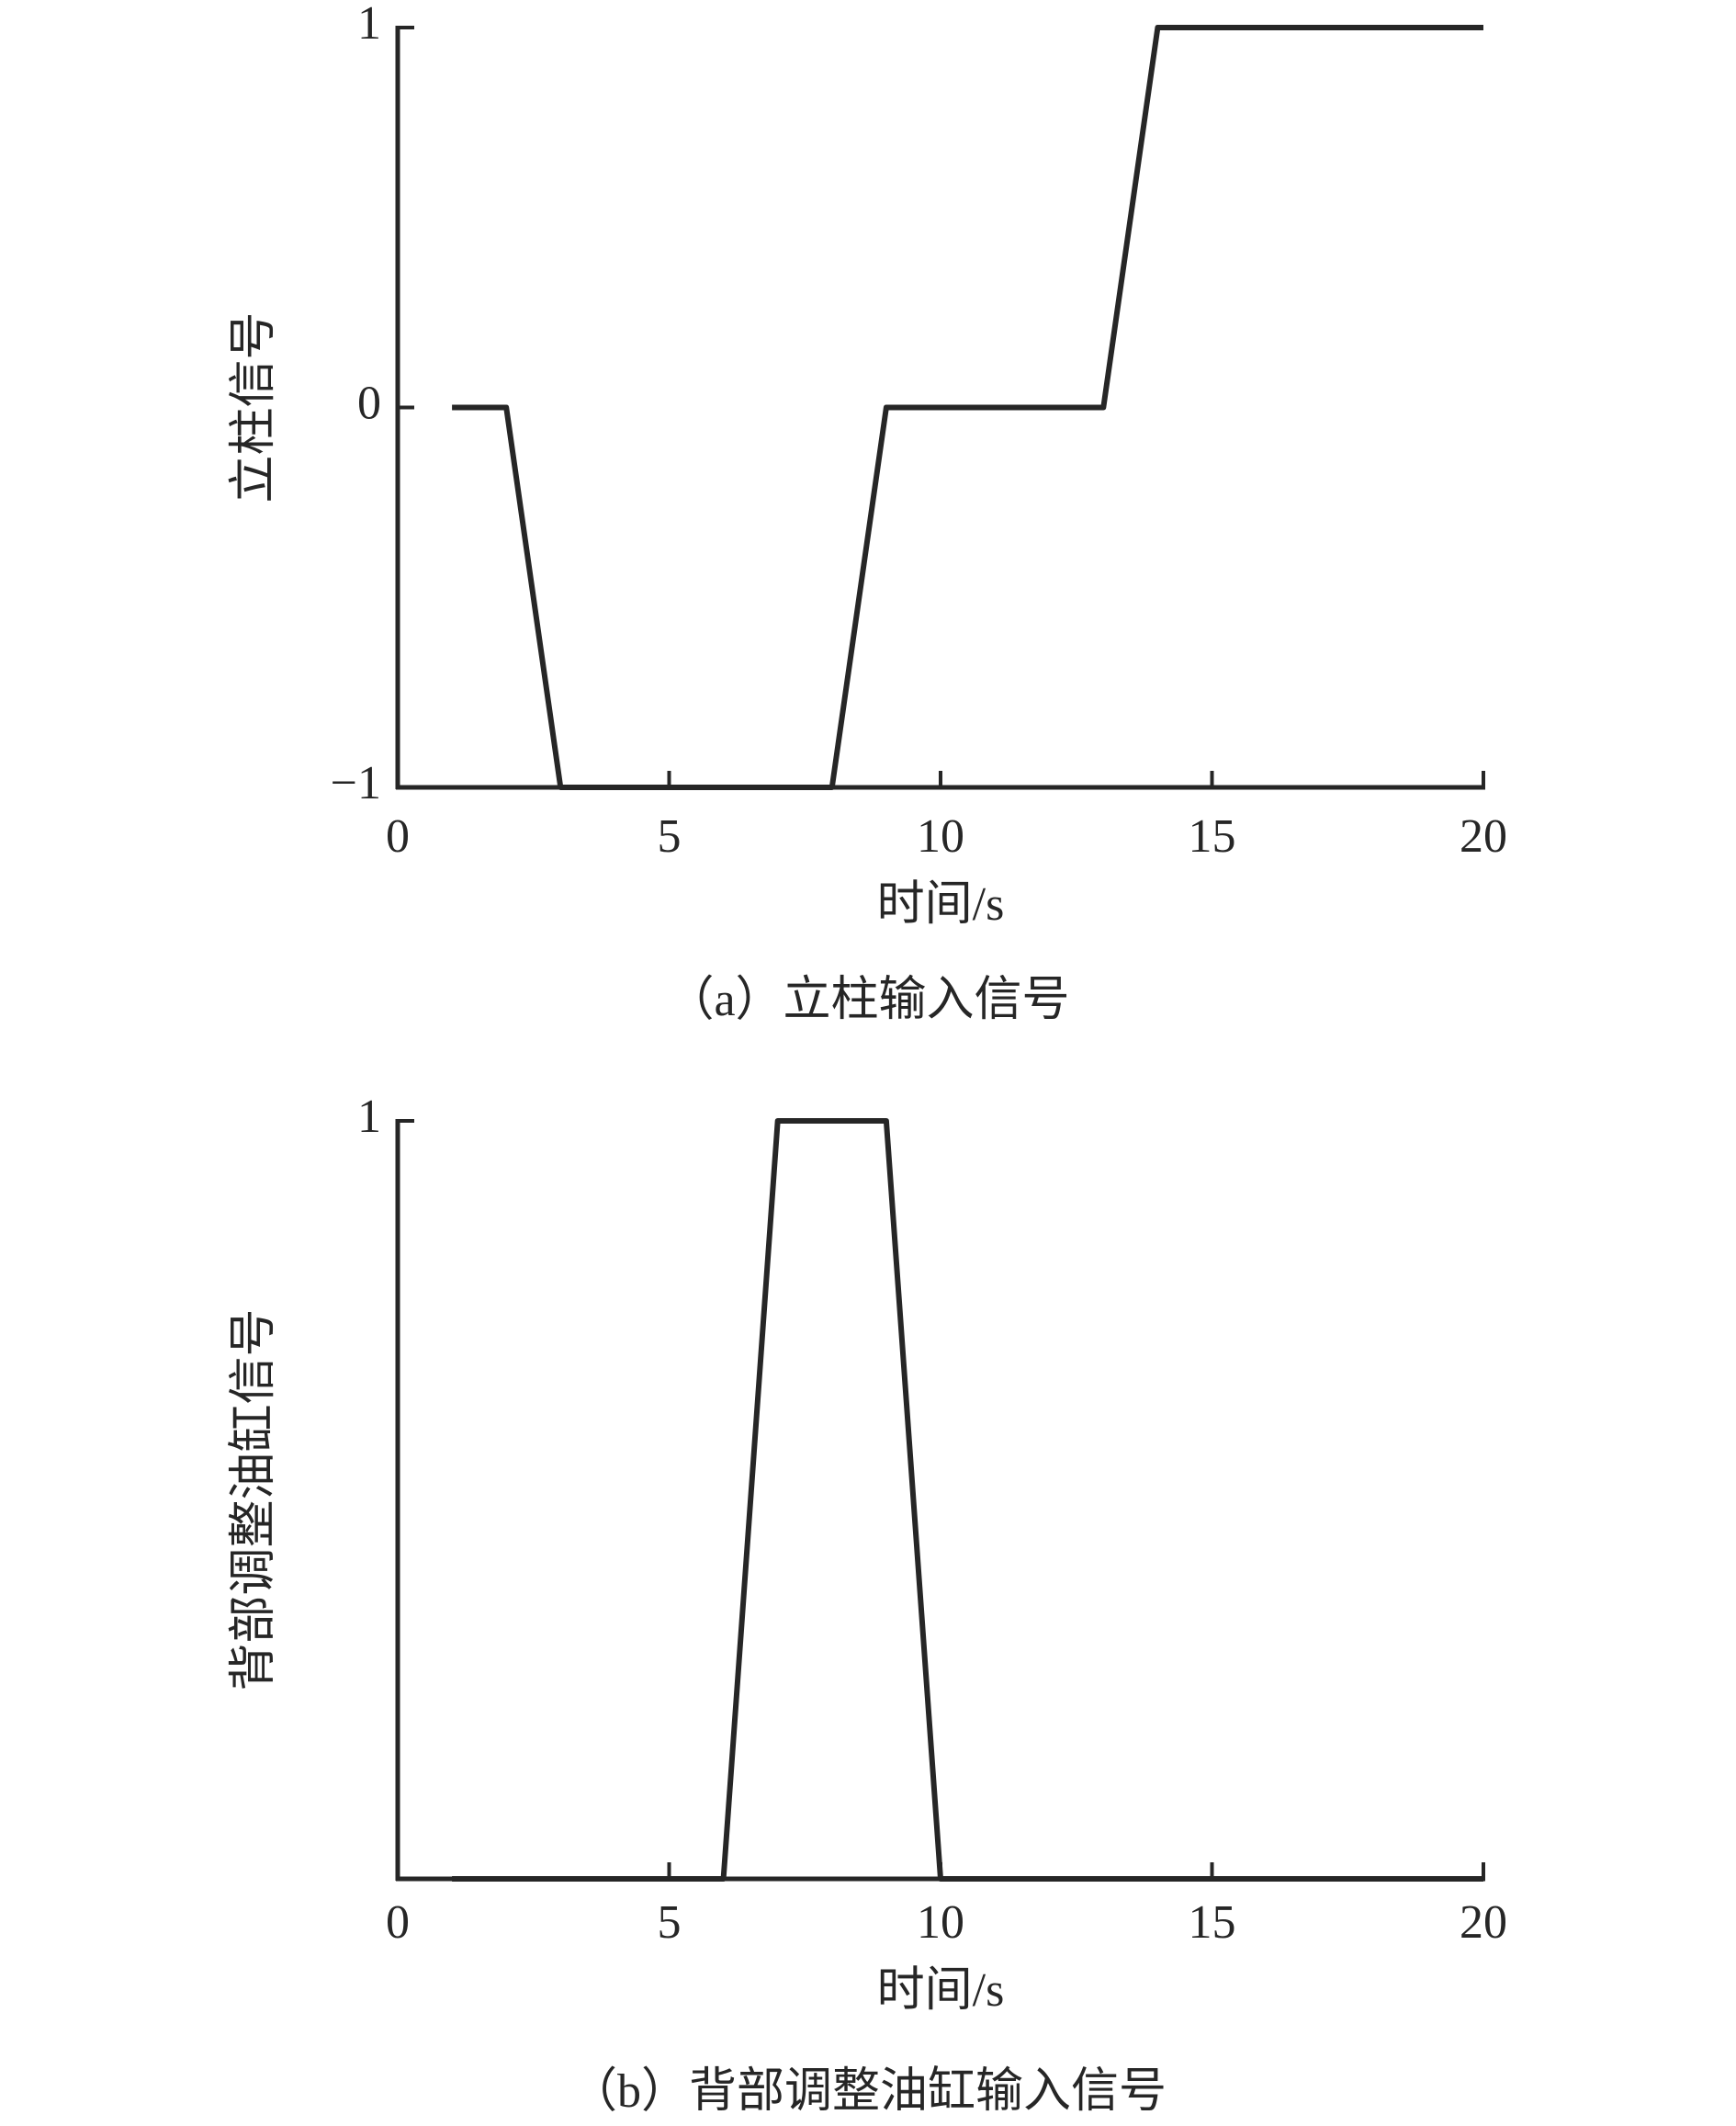  What do you see at coordinates (253, 1499) in the screenshot?
I see `y-axis-label: 背部调整油缸信号` at bounding box center [253, 1499].